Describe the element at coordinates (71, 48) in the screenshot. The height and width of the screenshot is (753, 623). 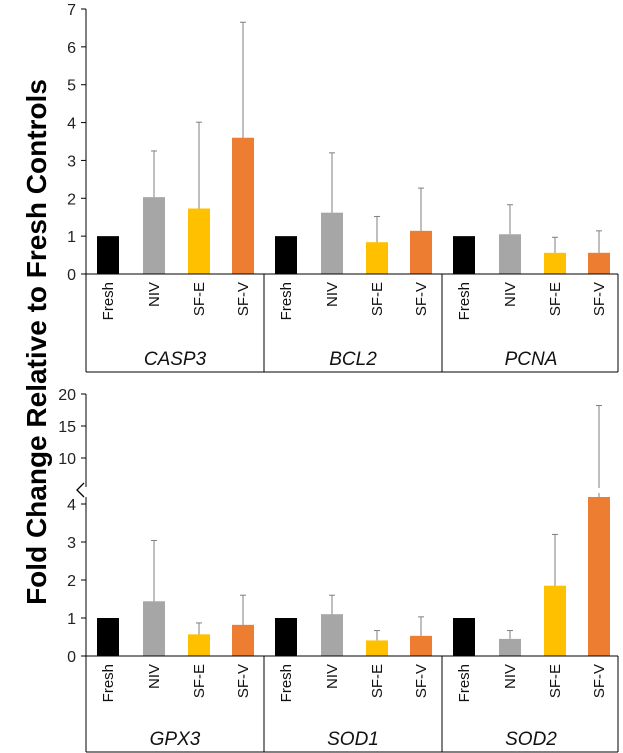
I see `top-y-tick-label: 6` at that location.